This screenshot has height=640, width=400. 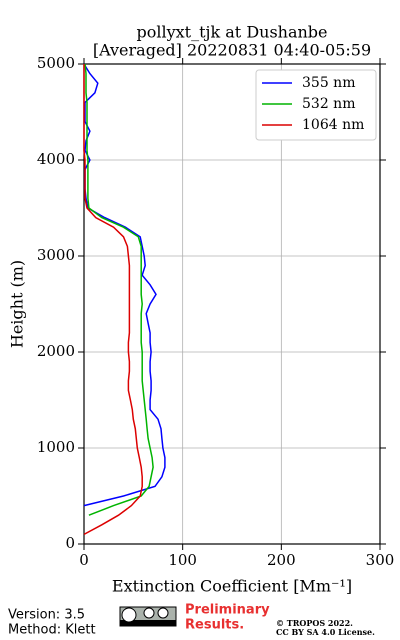 I want to click on license-logo-band, so click(x=148, y=623).